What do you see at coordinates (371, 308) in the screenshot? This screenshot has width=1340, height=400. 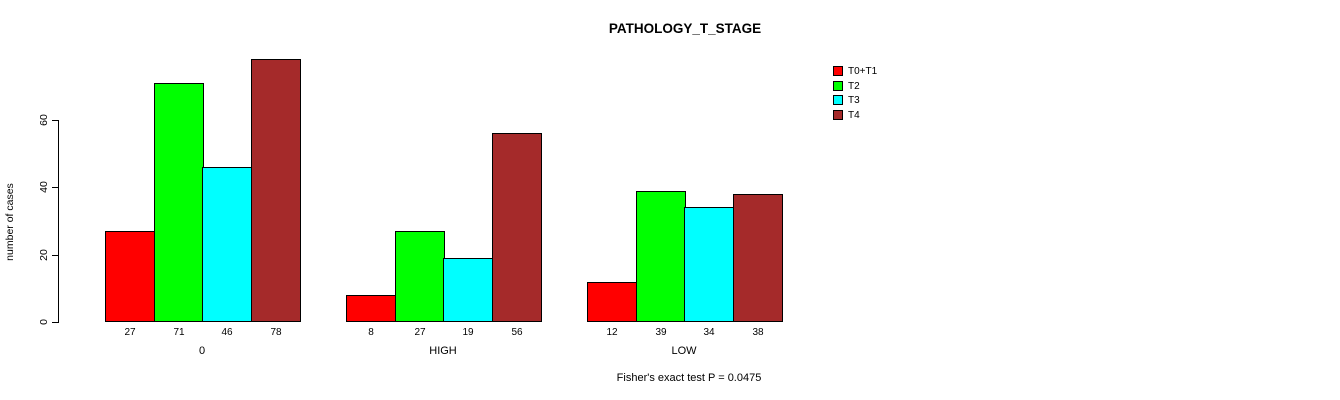 I see `bar-T0+T1-HIGH` at bounding box center [371, 308].